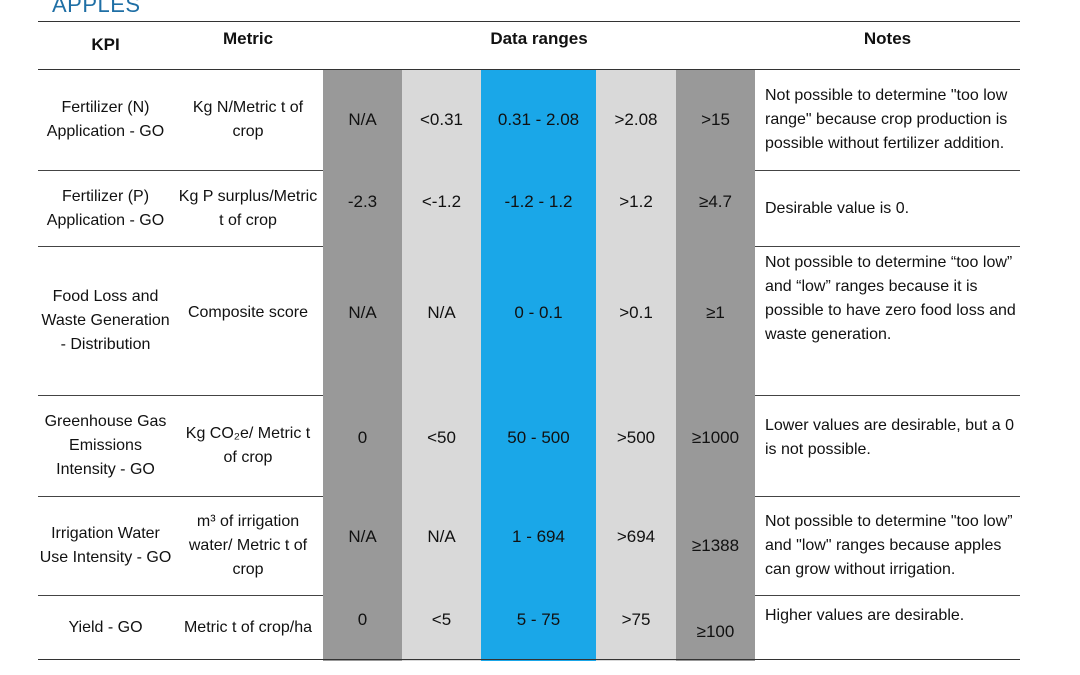 The height and width of the screenshot is (675, 1080). Describe the element at coordinates (539, 38) in the screenshot. I see `header-data-ranges: Data ranges` at that location.